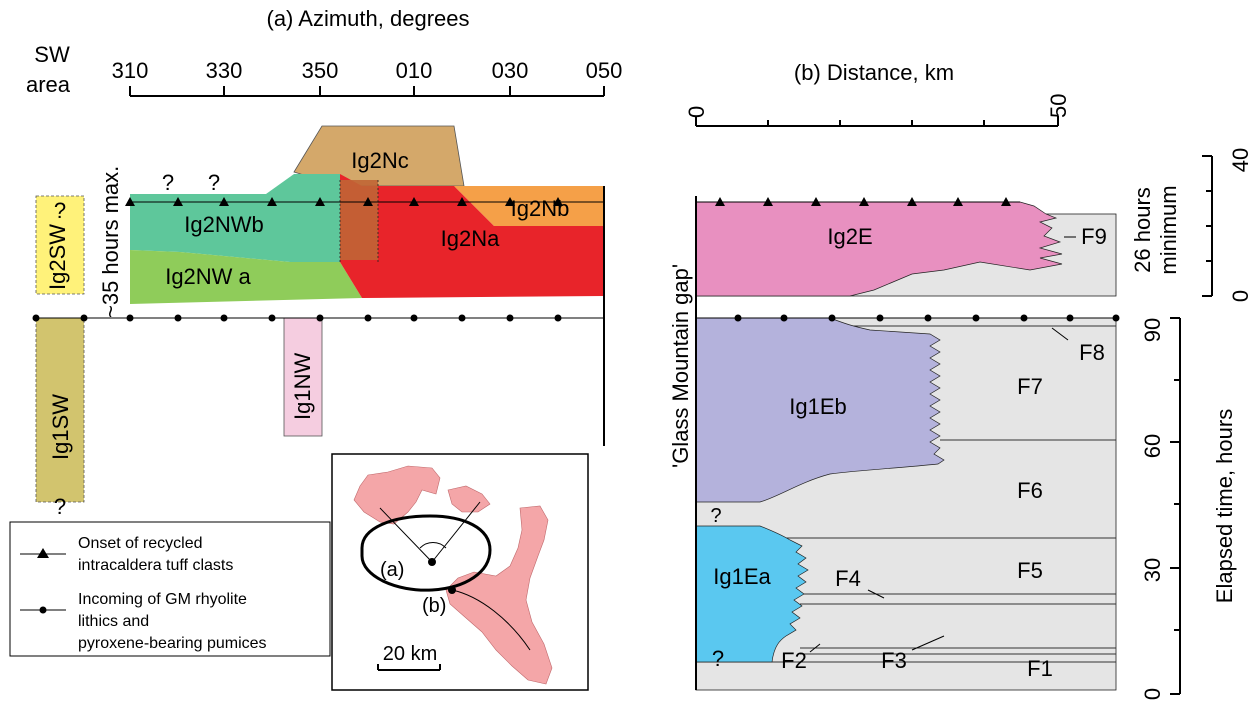  I want to click on unit-ig1nw-label: Ig1NW, so click(302, 386).